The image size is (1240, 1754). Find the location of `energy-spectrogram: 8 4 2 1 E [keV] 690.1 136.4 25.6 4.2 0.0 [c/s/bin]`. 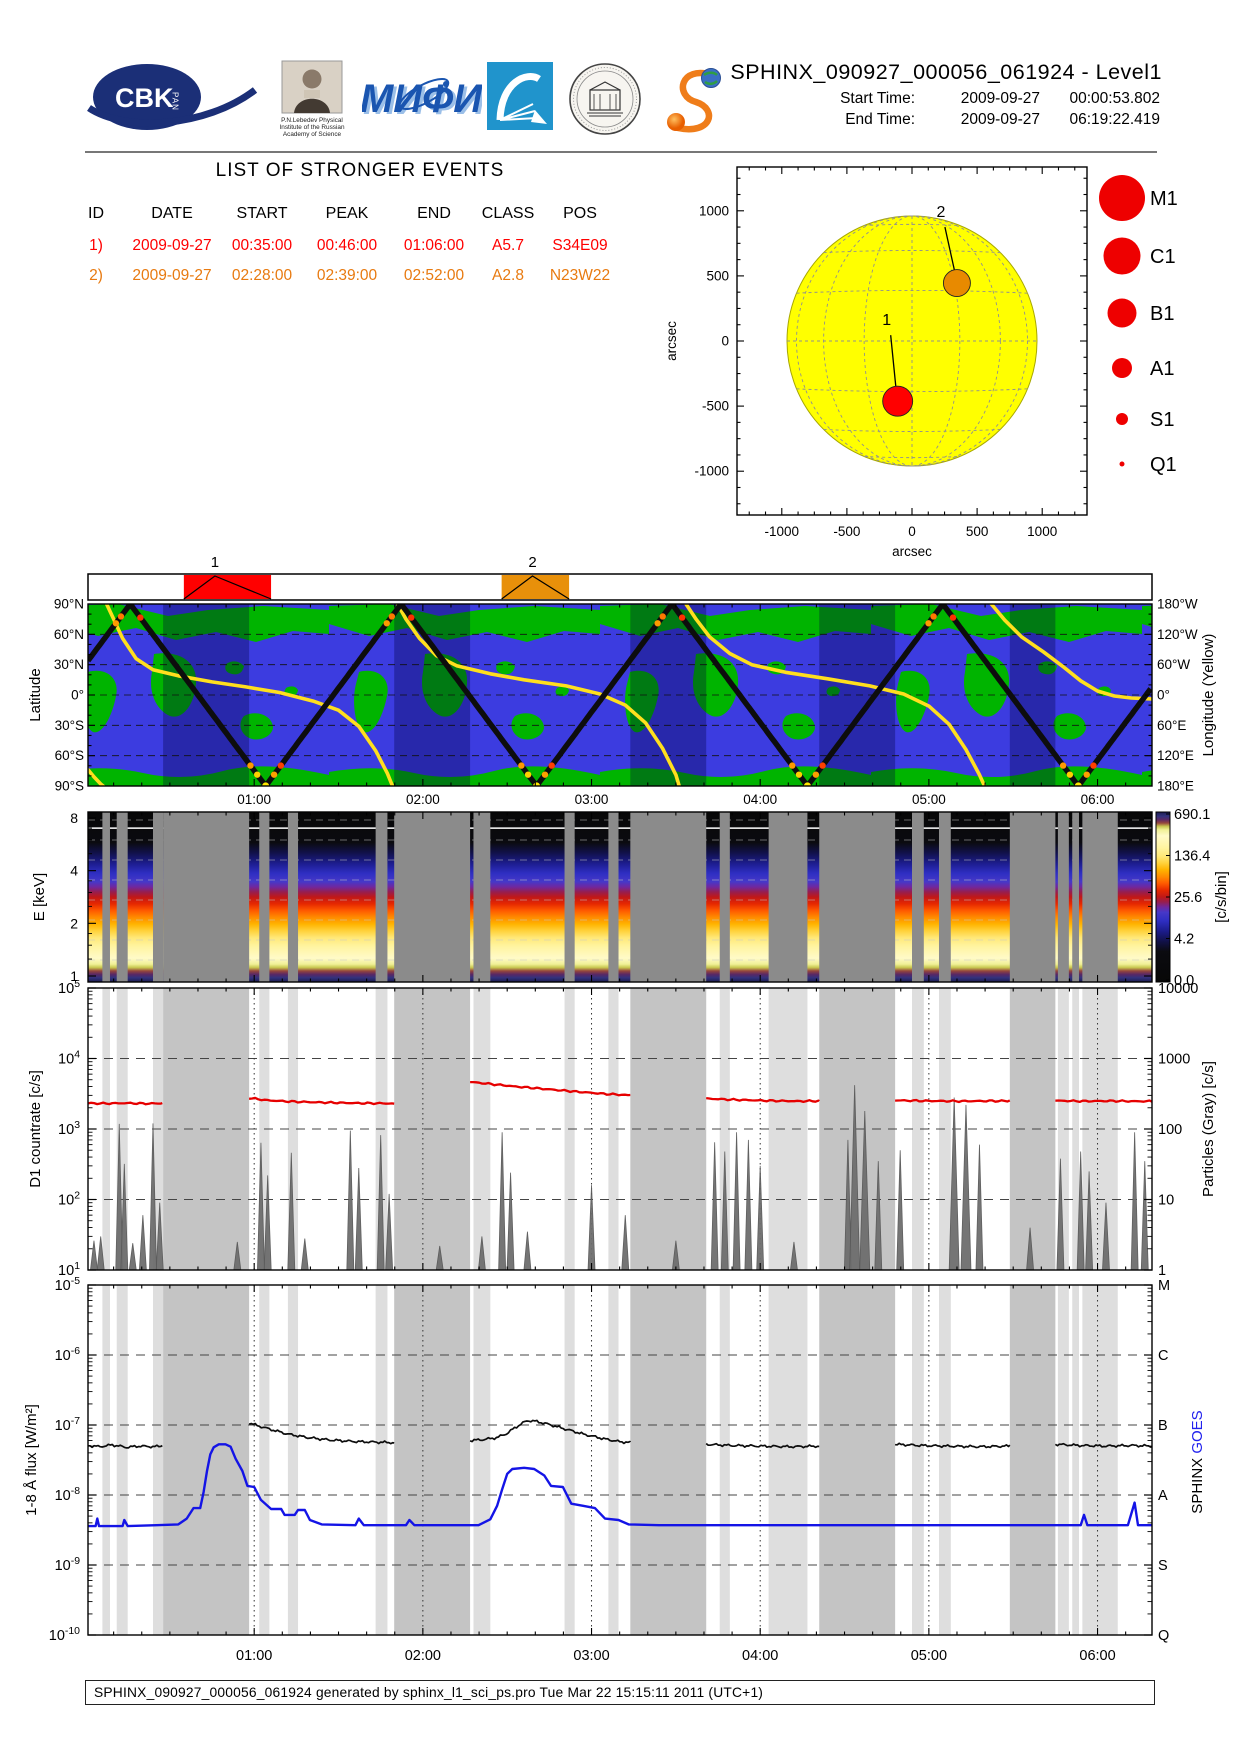

energy-spectrogram: 8 4 2 1 E [keV] 690.1 136.4 25.6 4.2 0.0 [c/s/bin] is located at coordinates (630, 898).